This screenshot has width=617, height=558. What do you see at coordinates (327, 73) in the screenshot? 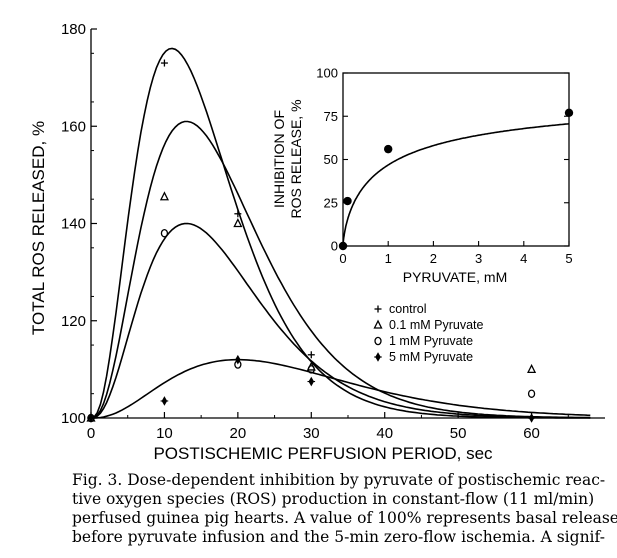
I see `inset-y-tick-label: 100` at bounding box center [327, 73].